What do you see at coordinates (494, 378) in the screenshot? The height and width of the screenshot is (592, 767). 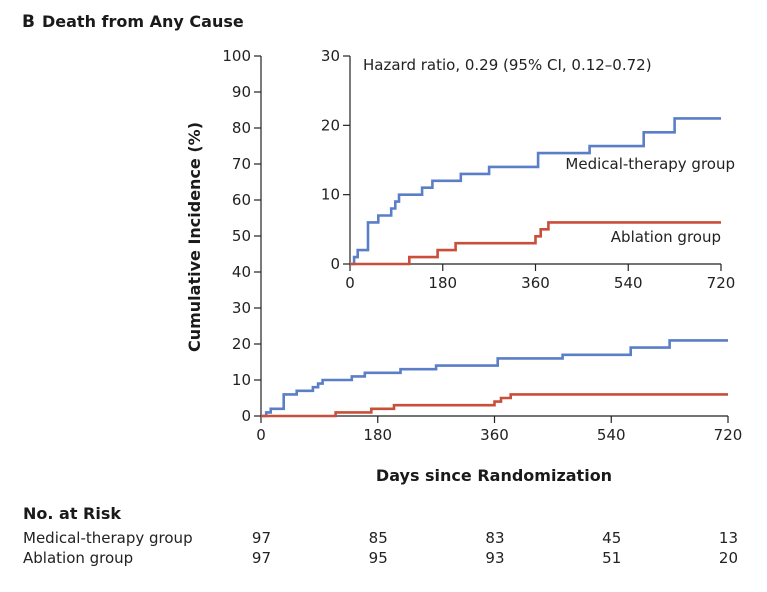 I see `main-series-medical` at bounding box center [494, 378].